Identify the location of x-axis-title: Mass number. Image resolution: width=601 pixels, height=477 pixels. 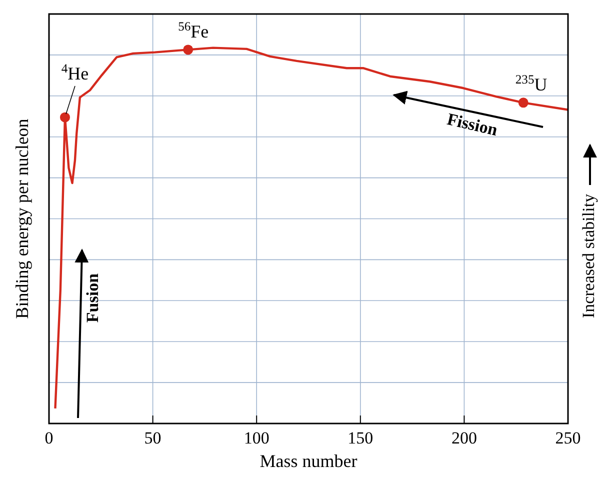
(309, 461).